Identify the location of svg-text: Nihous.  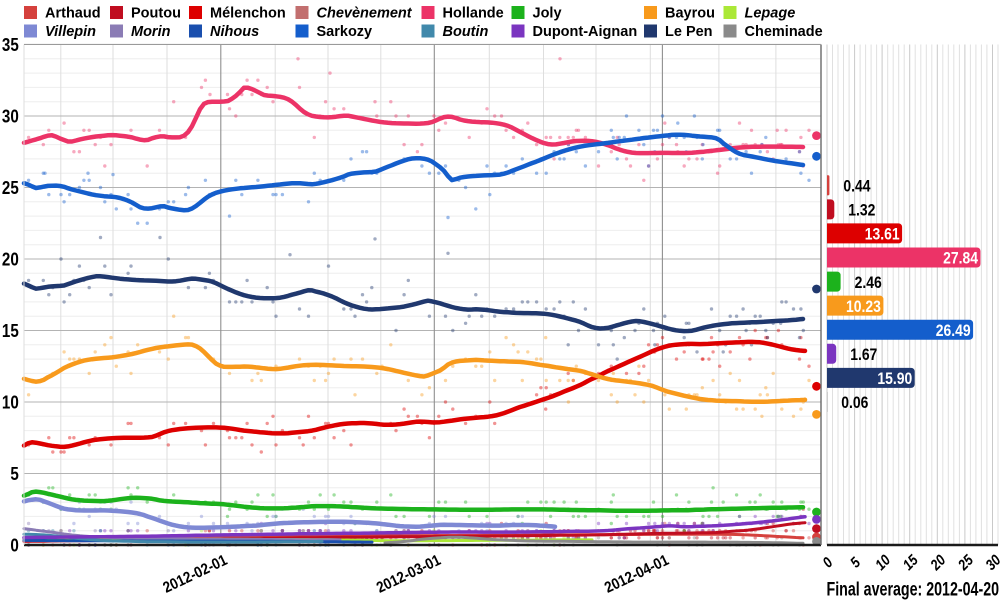
(234, 32).